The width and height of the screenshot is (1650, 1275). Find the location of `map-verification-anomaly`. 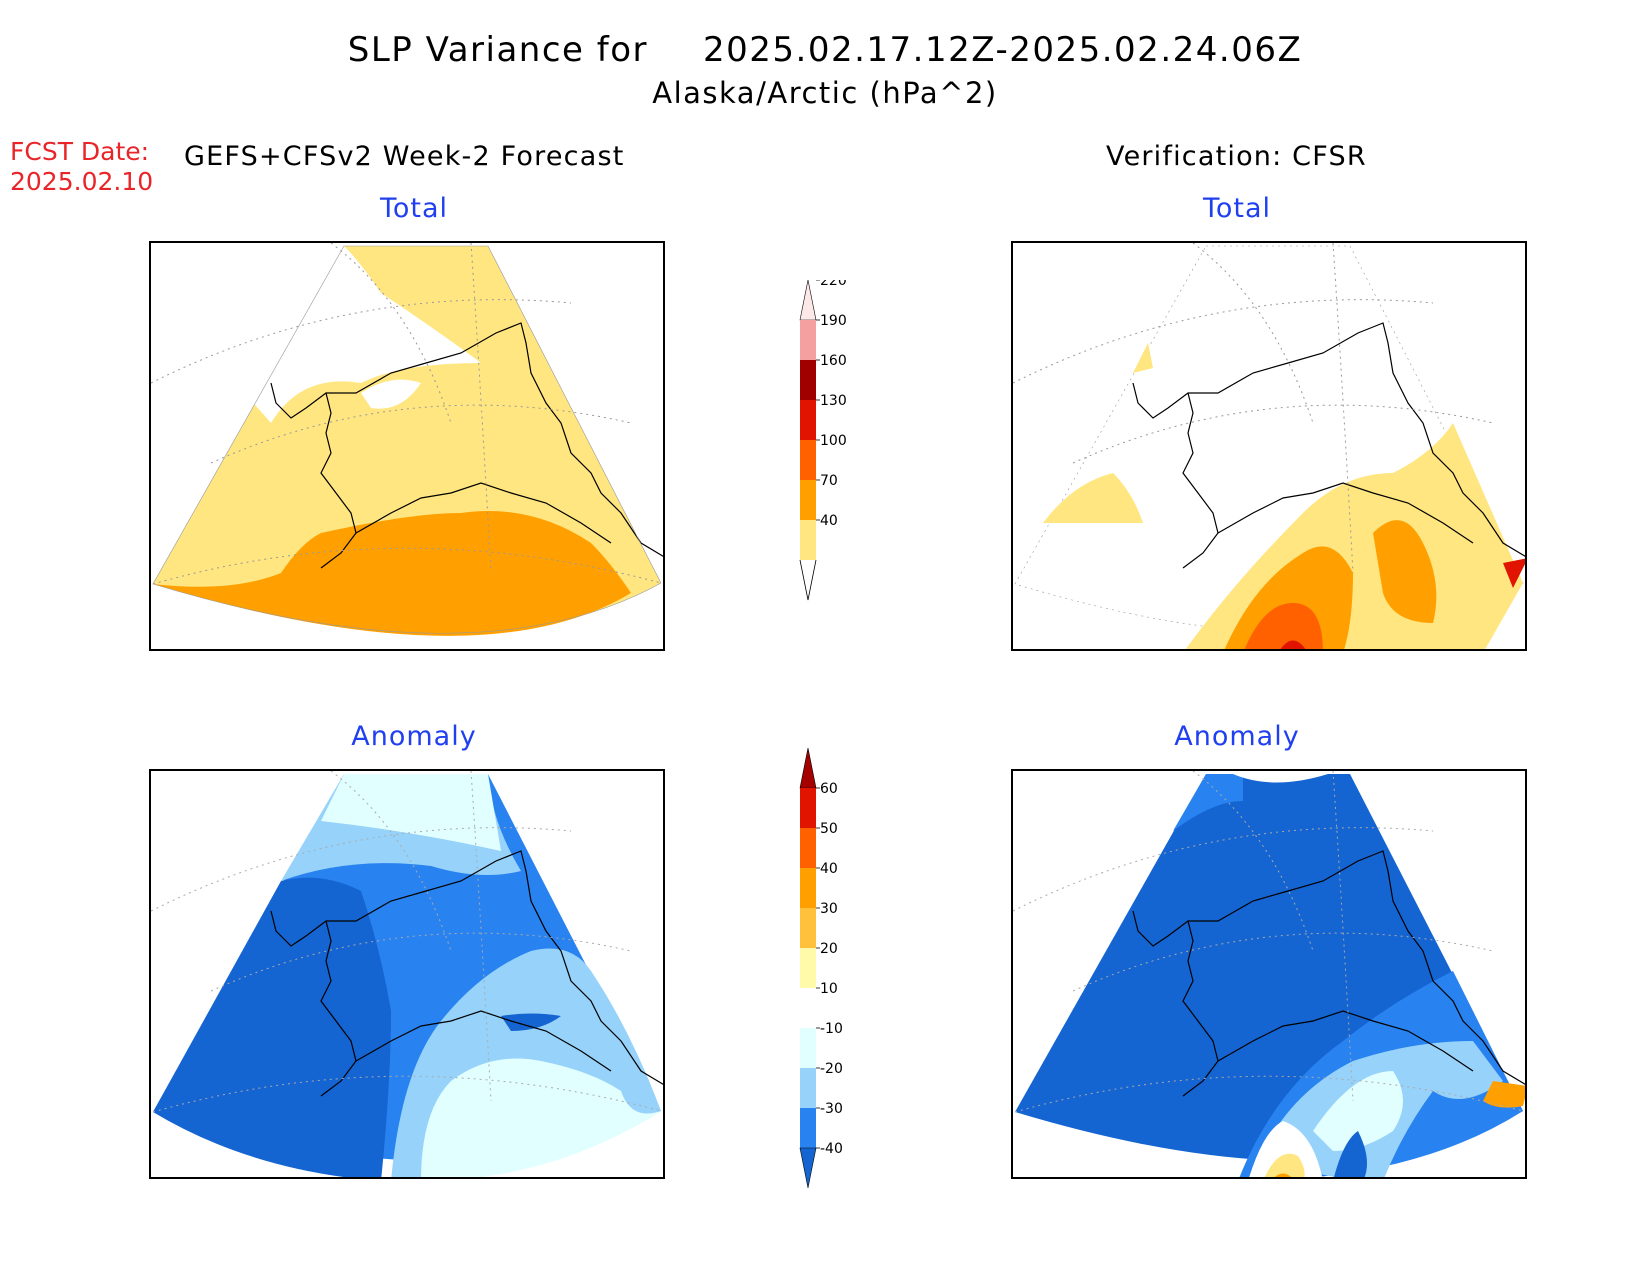

map-verification-anomaly is located at coordinates (1269, 974).